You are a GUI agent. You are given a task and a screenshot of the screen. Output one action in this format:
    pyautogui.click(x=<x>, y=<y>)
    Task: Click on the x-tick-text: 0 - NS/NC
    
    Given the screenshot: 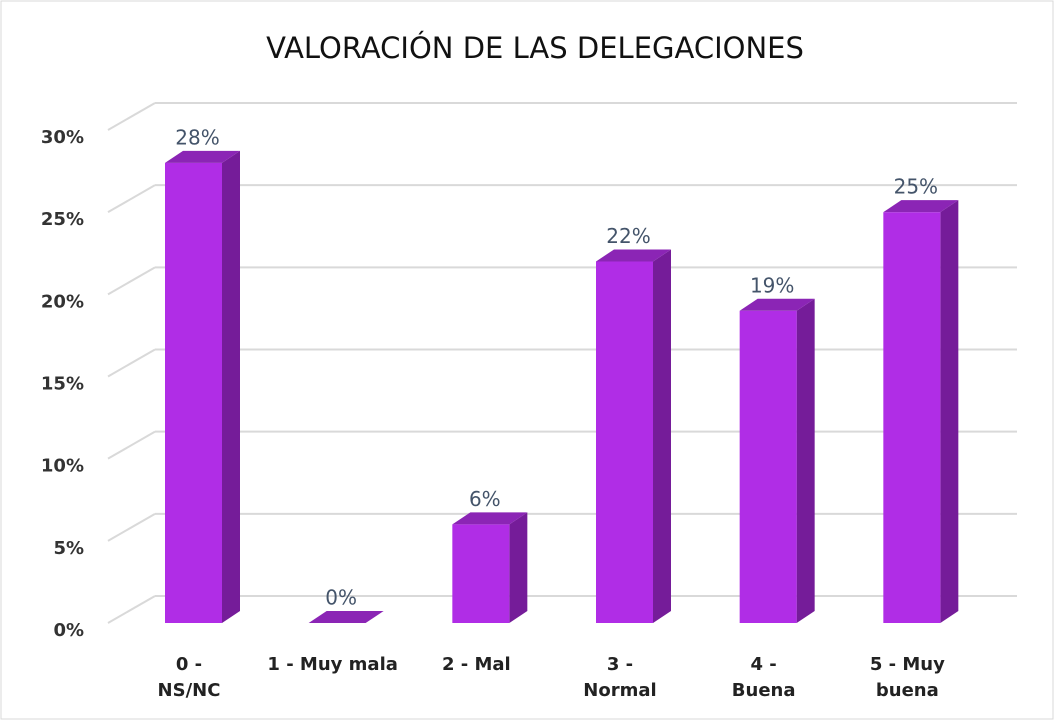 What is the action you would take?
    pyautogui.click(x=189, y=677)
    